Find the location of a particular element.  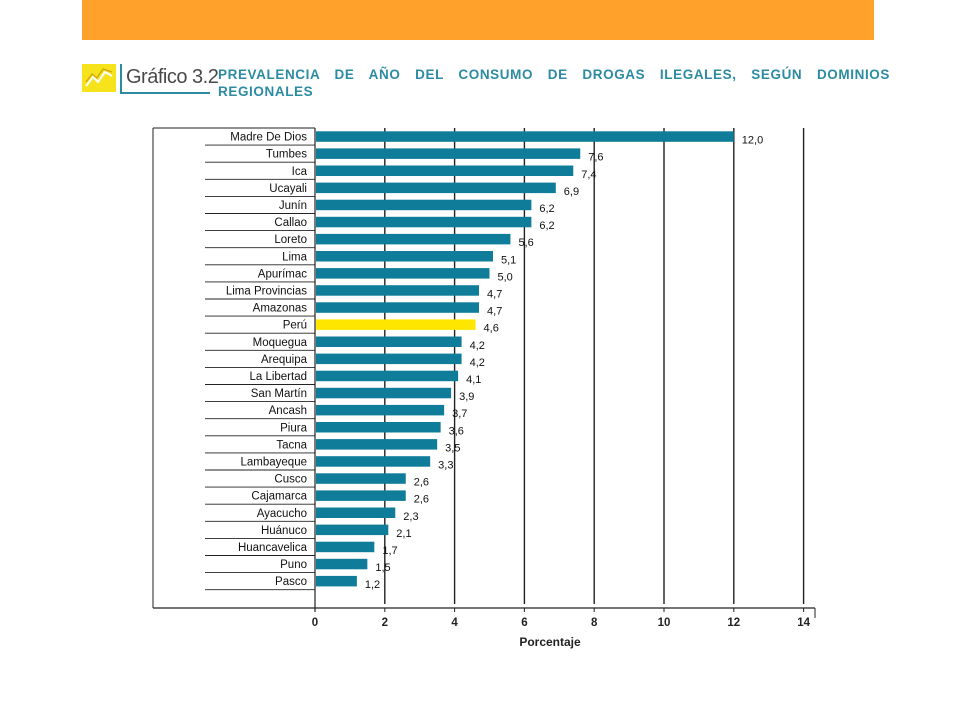

category-label: Cusco is located at coordinates (290, 480).